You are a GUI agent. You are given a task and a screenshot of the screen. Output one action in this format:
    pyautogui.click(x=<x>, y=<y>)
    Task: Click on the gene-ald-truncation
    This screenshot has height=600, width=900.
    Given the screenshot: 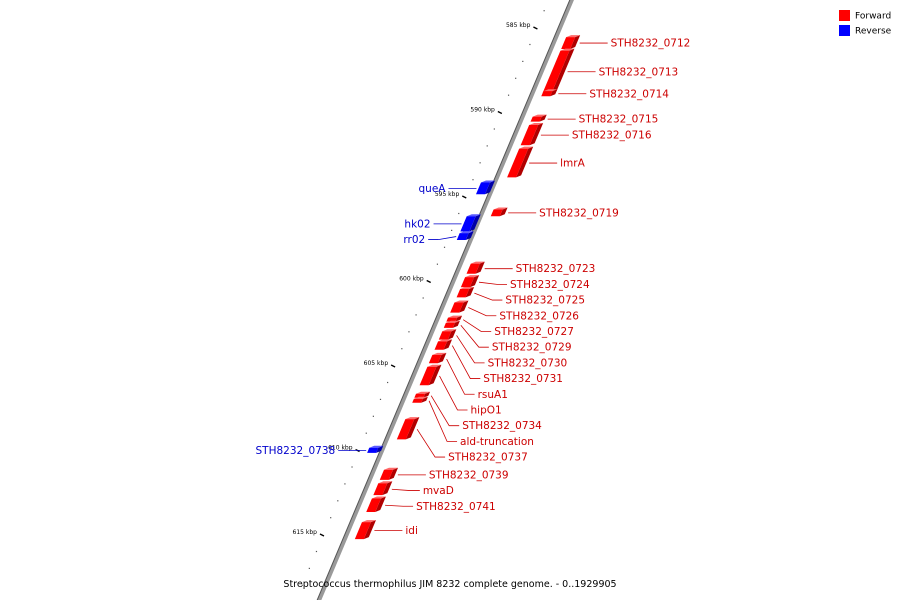 What is the action you would take?
    pyautogui.click(x=420, y=399)
    